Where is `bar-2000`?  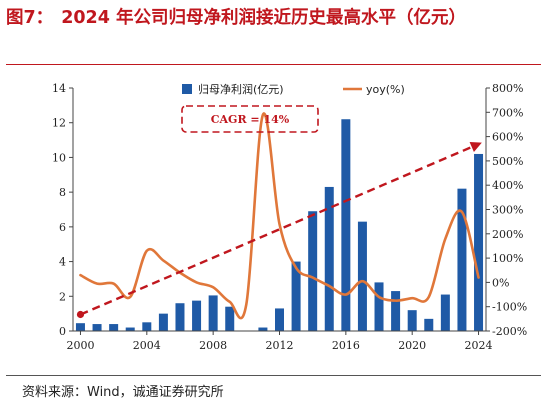
bar-2000 is located at coordinates (80, 327).